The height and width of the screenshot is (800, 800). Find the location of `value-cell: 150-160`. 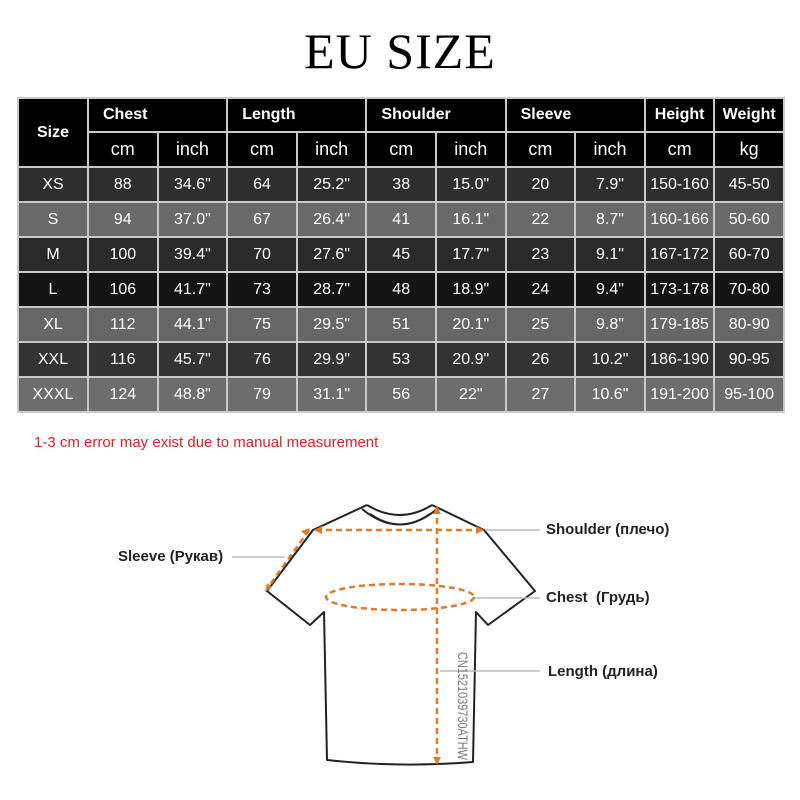

value-cell: 150-160 is located at coordinates (679, 184).